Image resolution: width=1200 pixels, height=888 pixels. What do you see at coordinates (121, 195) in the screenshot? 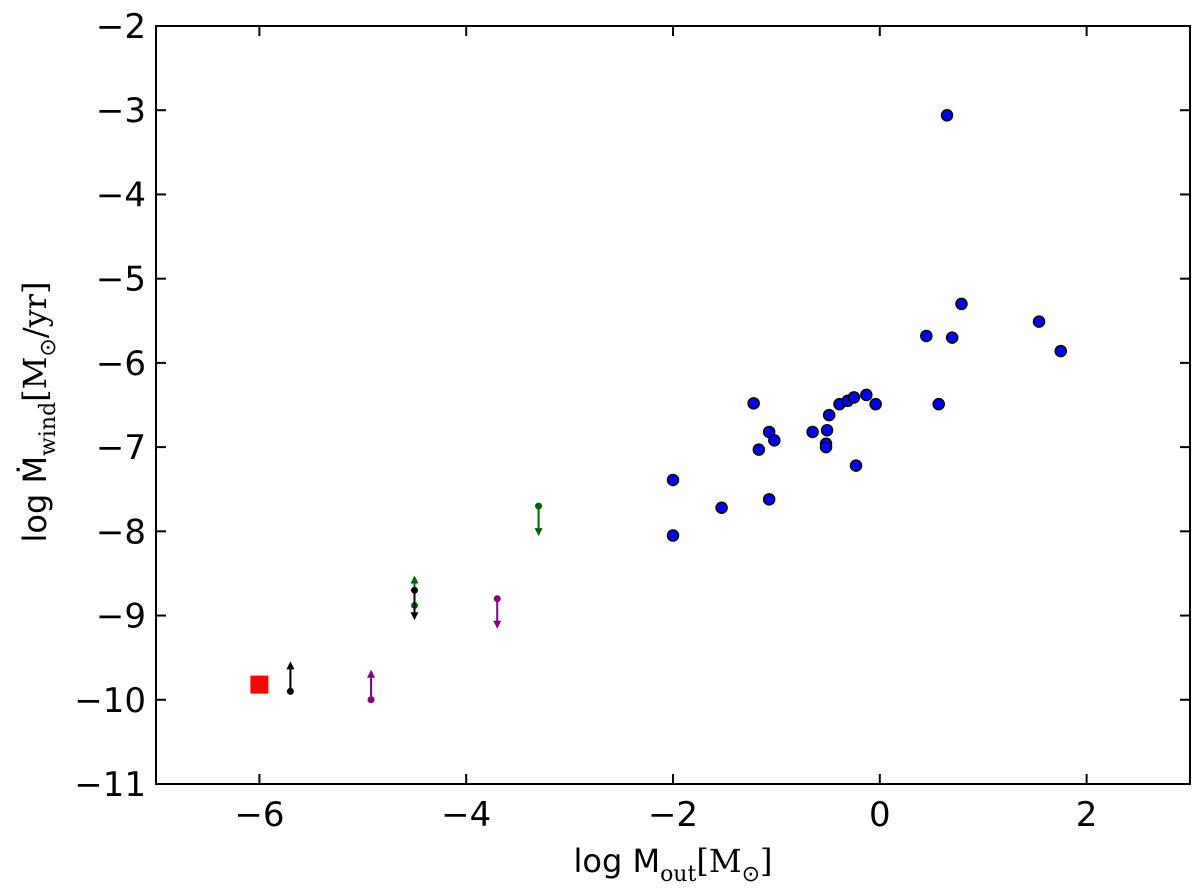
I see `y-tick-label: −4` at bounding box center [121, 195].